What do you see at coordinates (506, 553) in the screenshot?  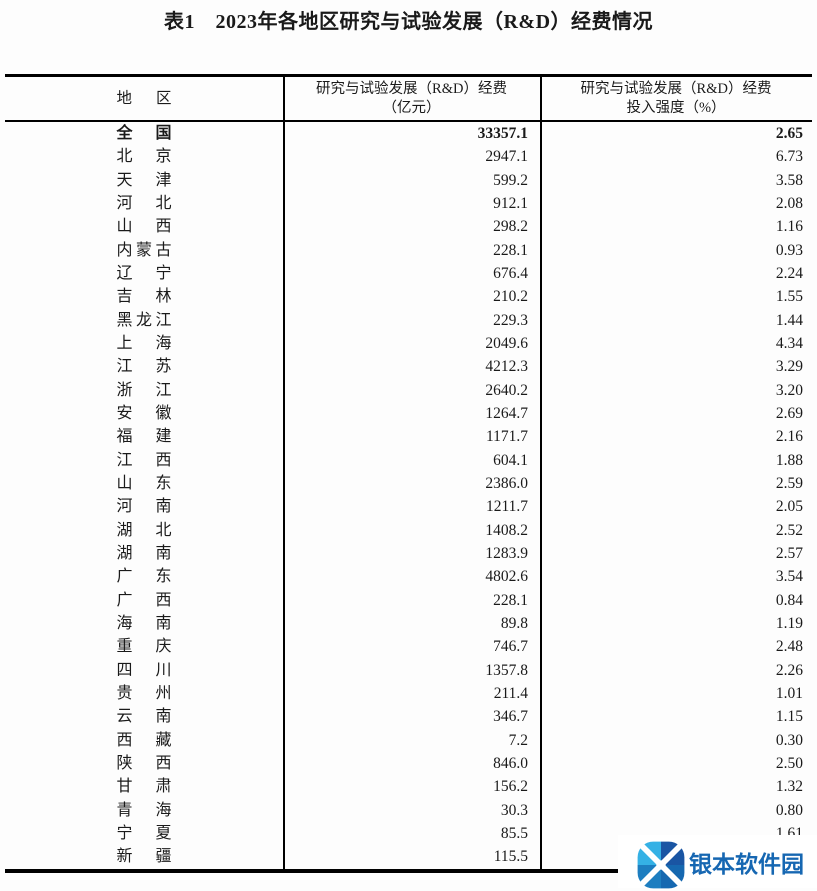 I see `funds-value: 1283.9` at bounding box center [506, 553].